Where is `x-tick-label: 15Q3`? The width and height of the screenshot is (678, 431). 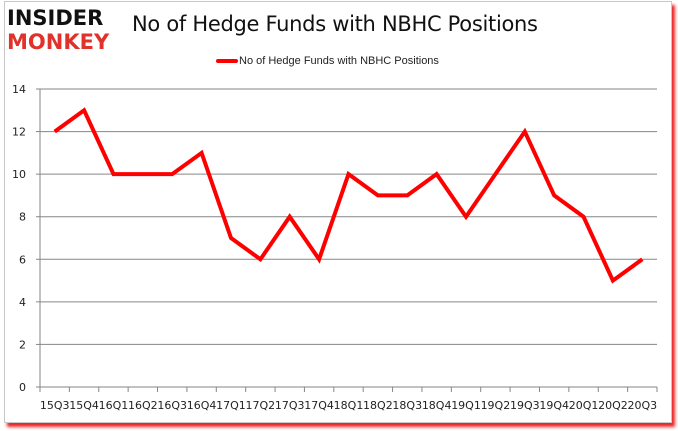 x-tick-label: 15Q3 is located at coordinates (55, 405).